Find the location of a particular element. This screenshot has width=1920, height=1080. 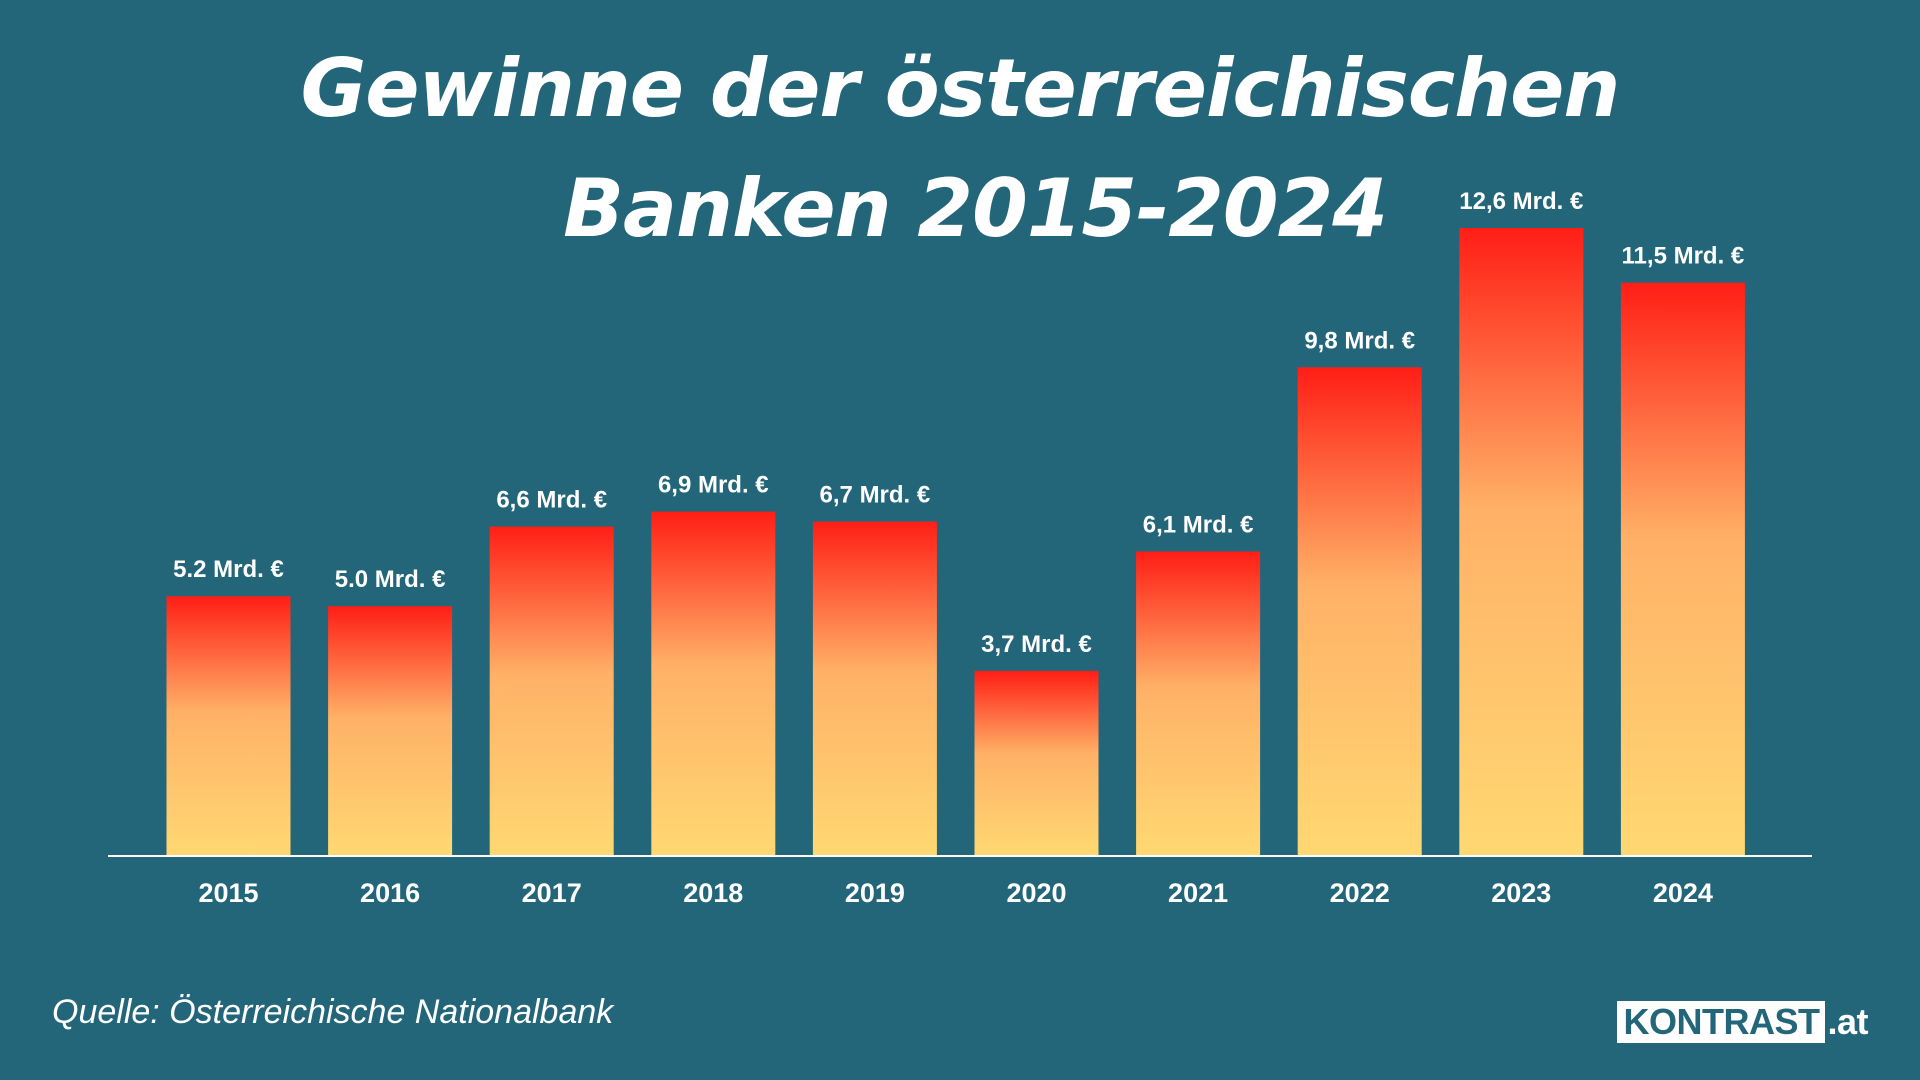

brand-suffix: .at is located at coordinates (1847, 1021).